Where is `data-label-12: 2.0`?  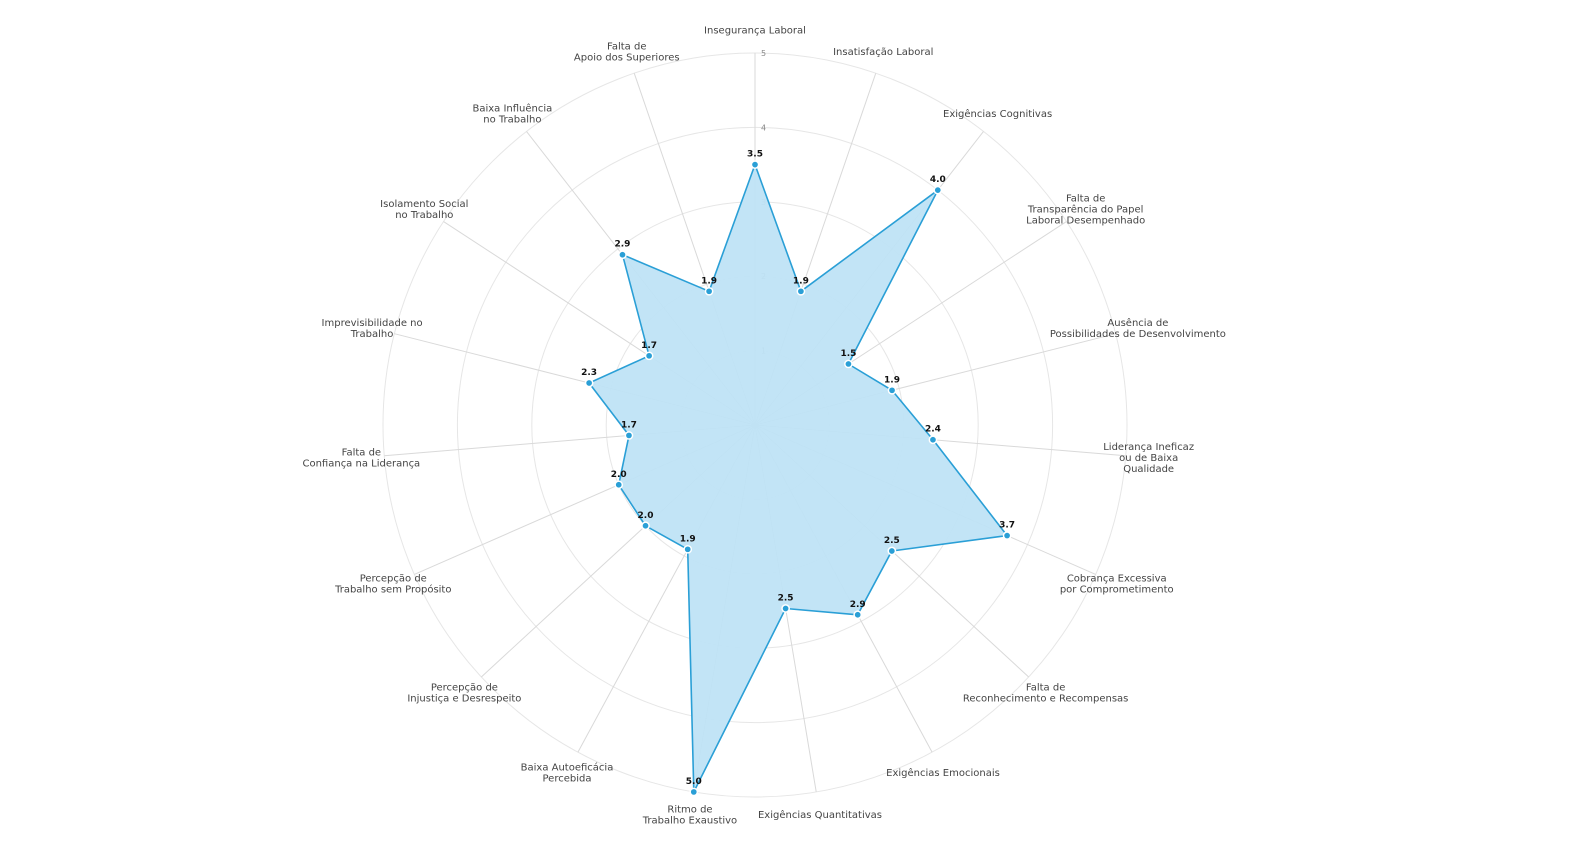
data-label-12: 2.0 is located at coordinates (646, 516).